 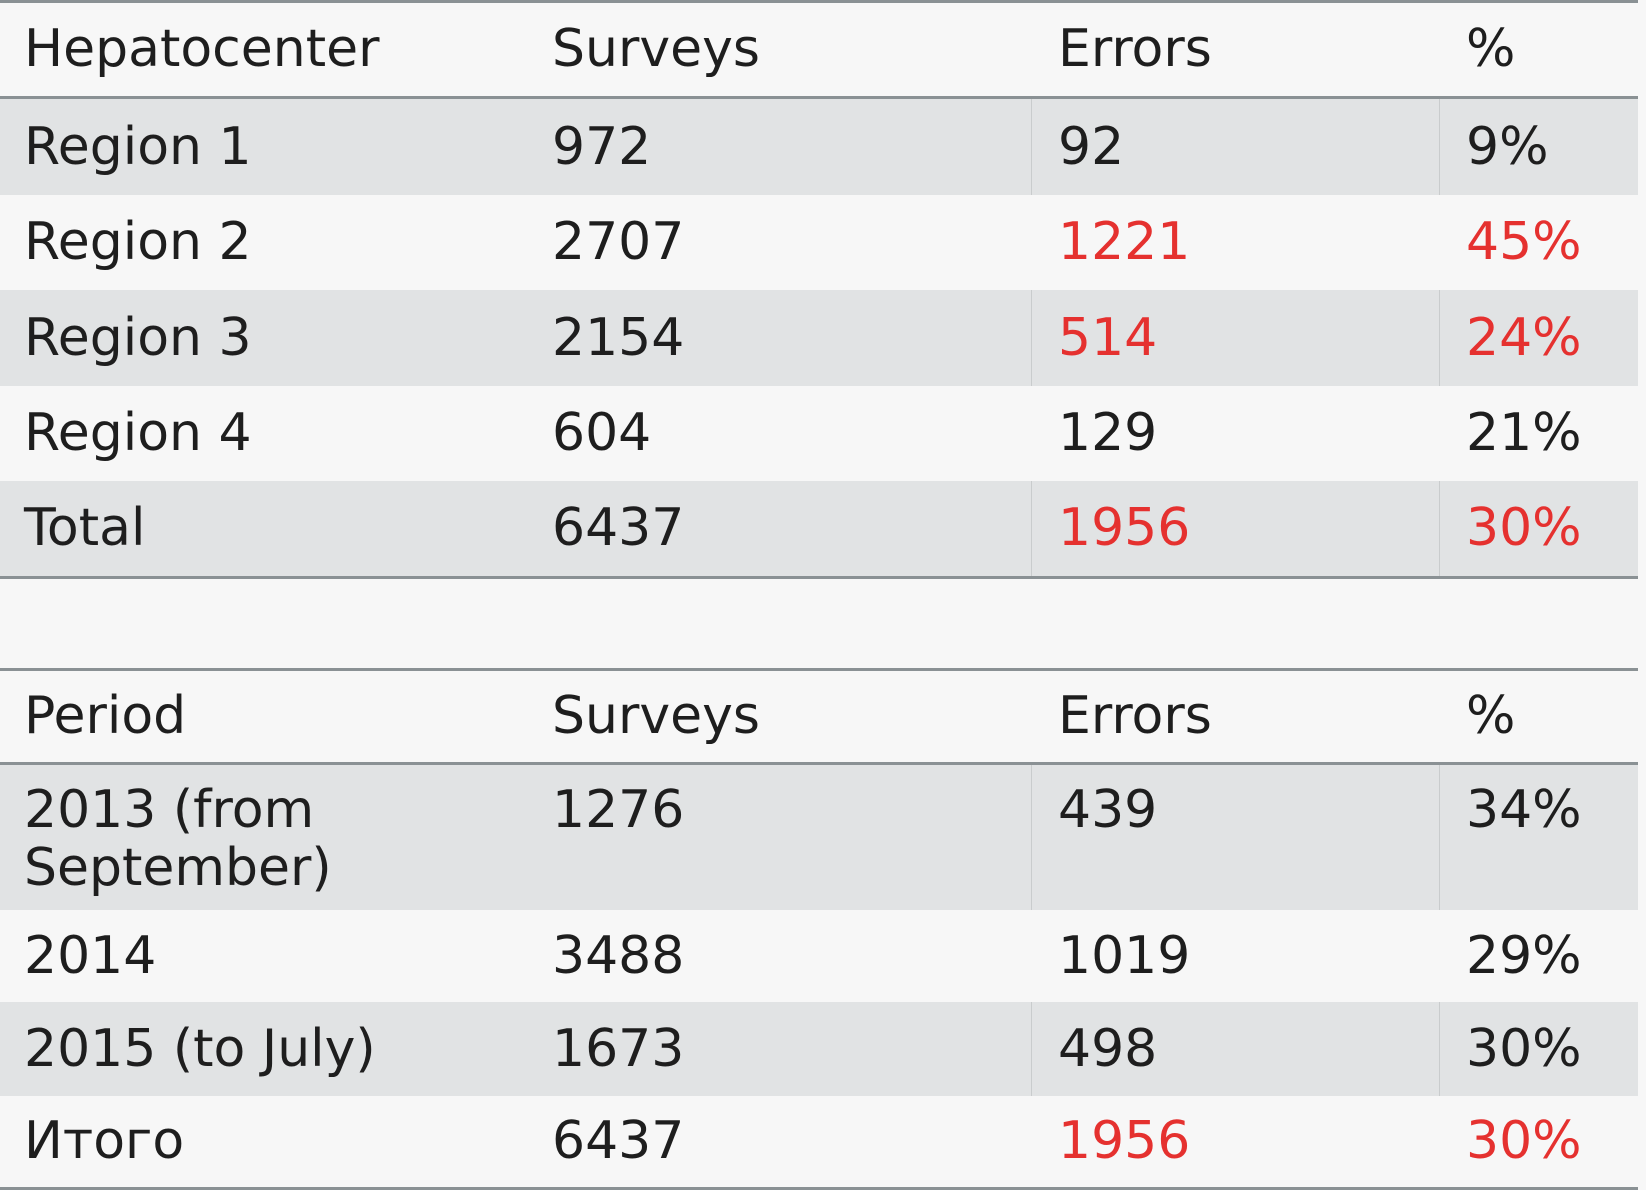 I want to click on table-row: Region 1 972 92 9%, so click(x=819, y=147).